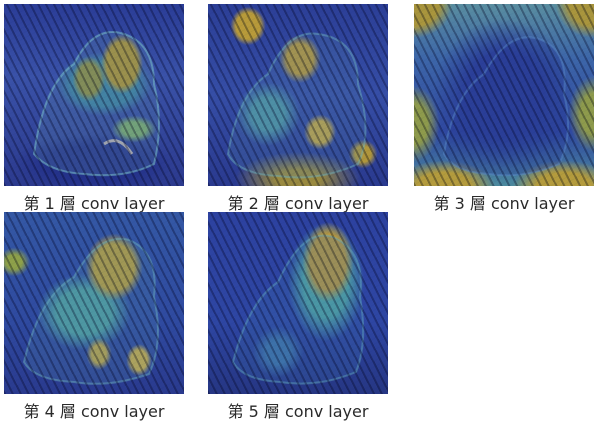 The width and height of the screenshot is (602, 424). I want to click on caption-layer-1: 第 1 層 conv layer, so click(94, 203).